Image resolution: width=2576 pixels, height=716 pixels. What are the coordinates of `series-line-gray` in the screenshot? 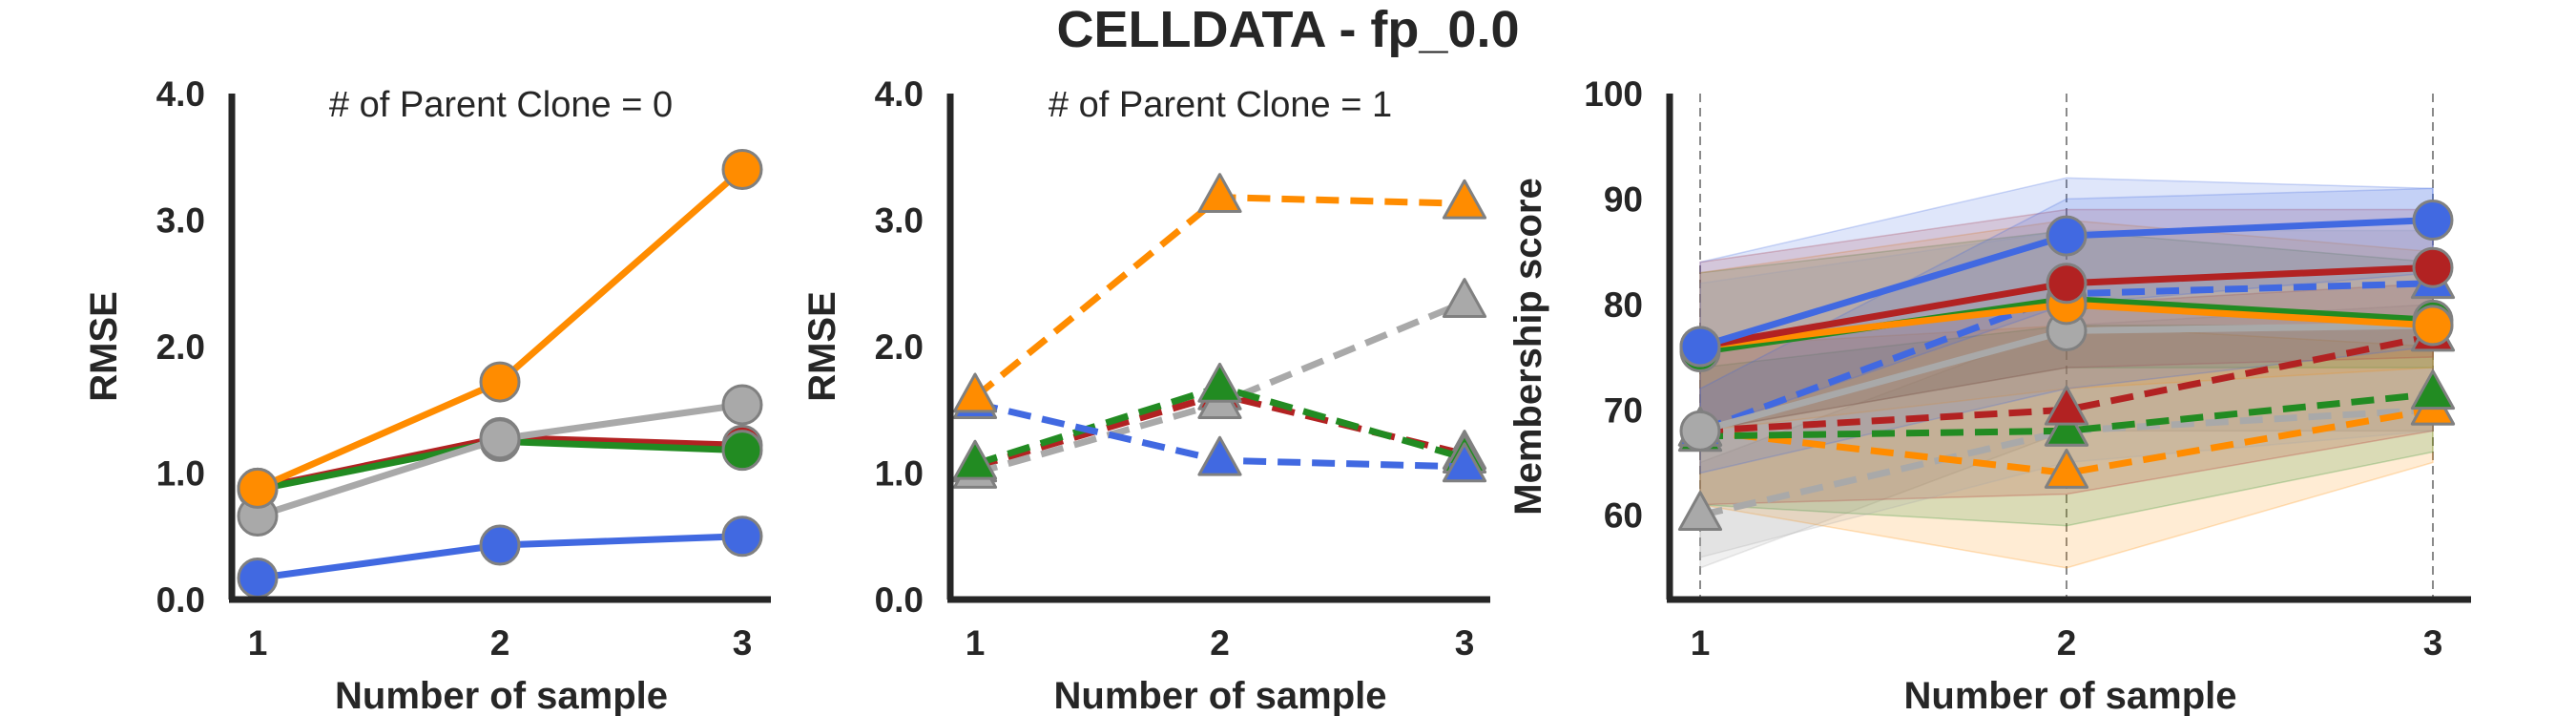 It's located at (2066, 462).